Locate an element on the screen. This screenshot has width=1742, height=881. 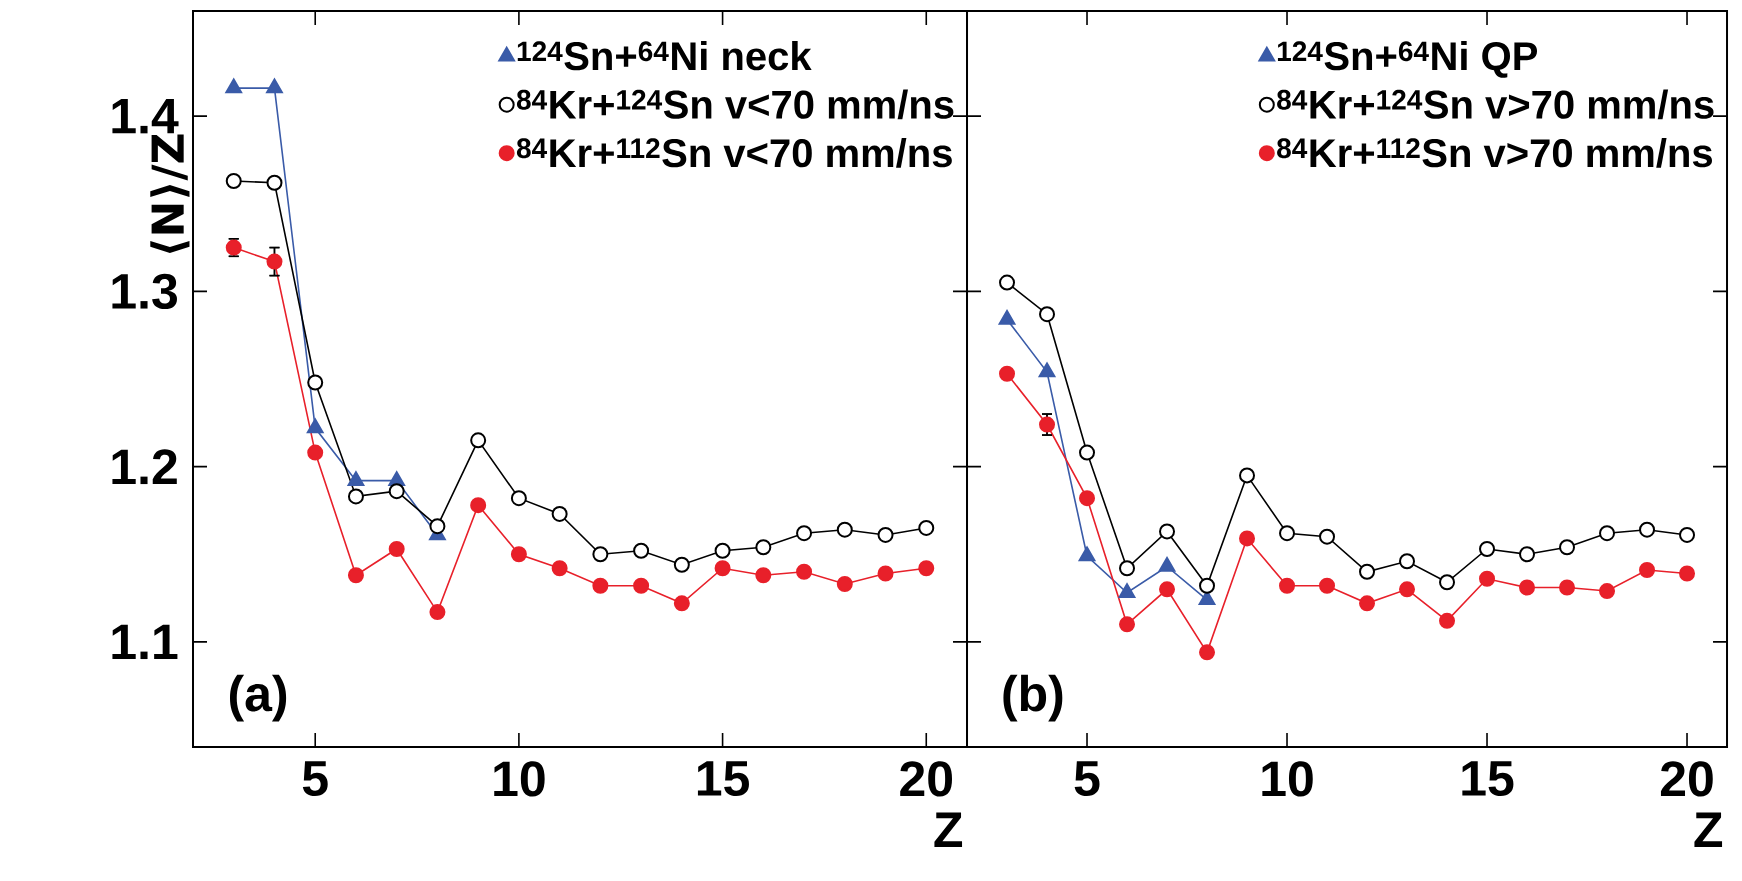
legend-label: $^{124}$Sn+$^{64}$Ni neck is located at coordinates (664, 55).